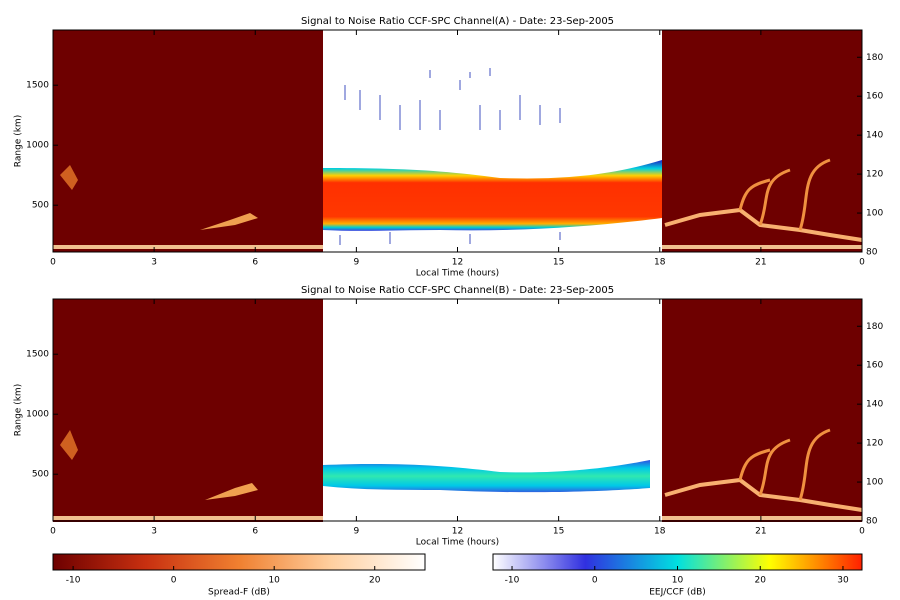  Describe the element at coordinates (677, 593) in the screenshot. I see `colorbar-label: EEJ/CCF (dB)` at that location.